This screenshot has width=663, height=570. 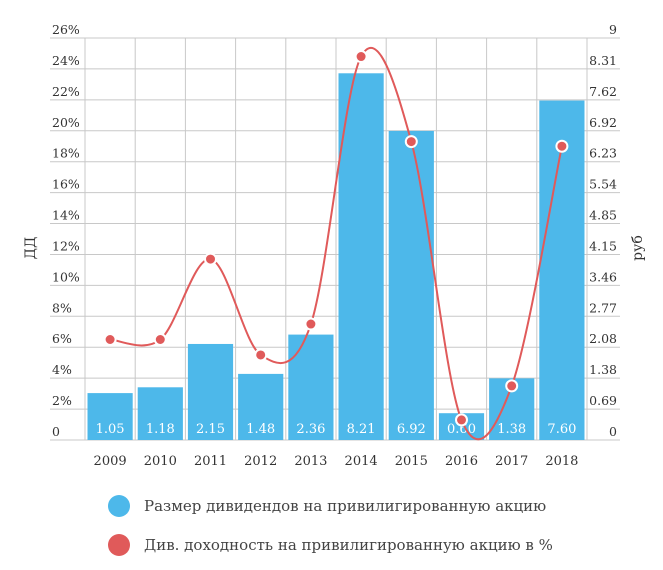 I want to click on y-tick-label: 6%, so click(x=62, y=338).